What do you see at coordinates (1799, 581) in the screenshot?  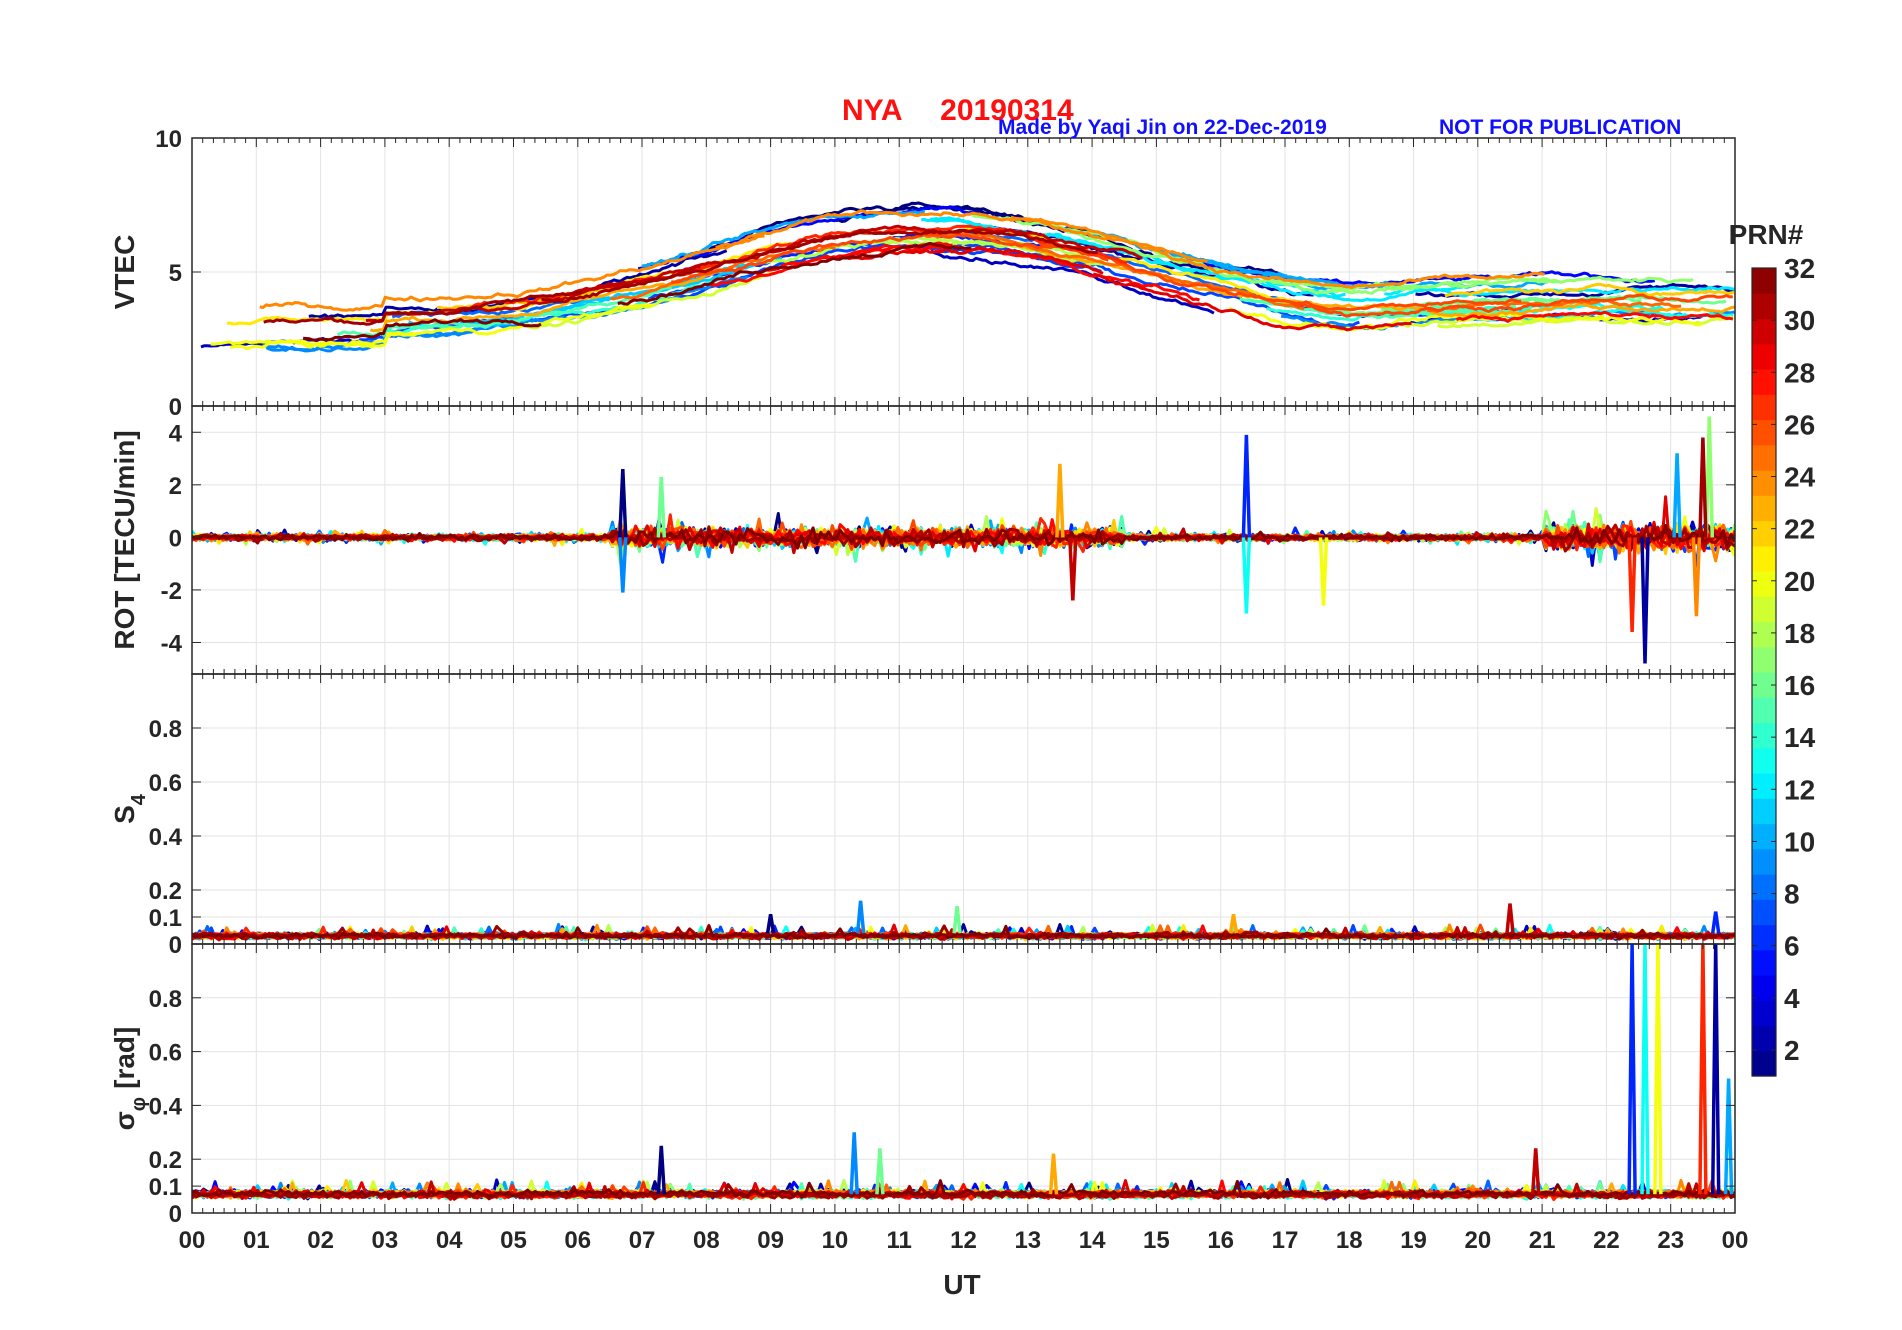 I see `colorbar-tick-label: 20` at bounding box center [1799, 581].